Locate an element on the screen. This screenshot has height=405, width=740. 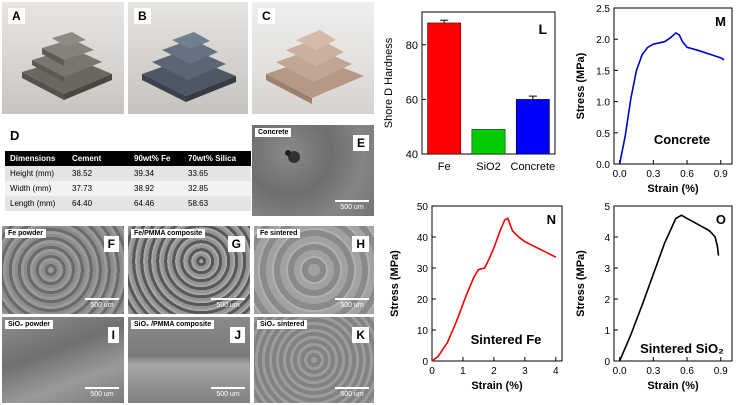
panel-label-d: D is located at coordinates (15, 135).